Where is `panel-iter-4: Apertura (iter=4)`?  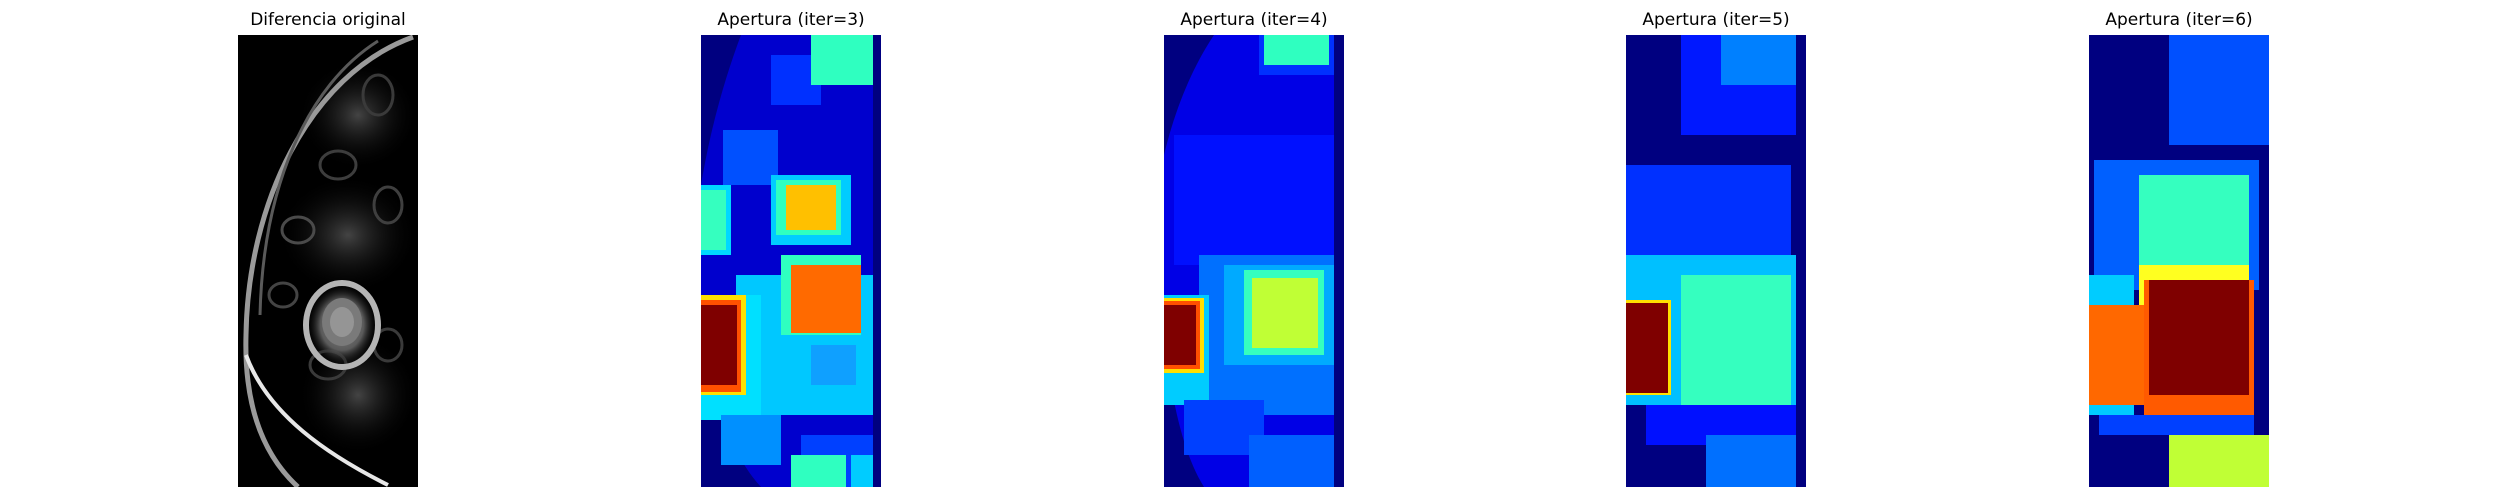 panel-iter-4: Apertura (iter=4) is located at coordinates (1254, 250).